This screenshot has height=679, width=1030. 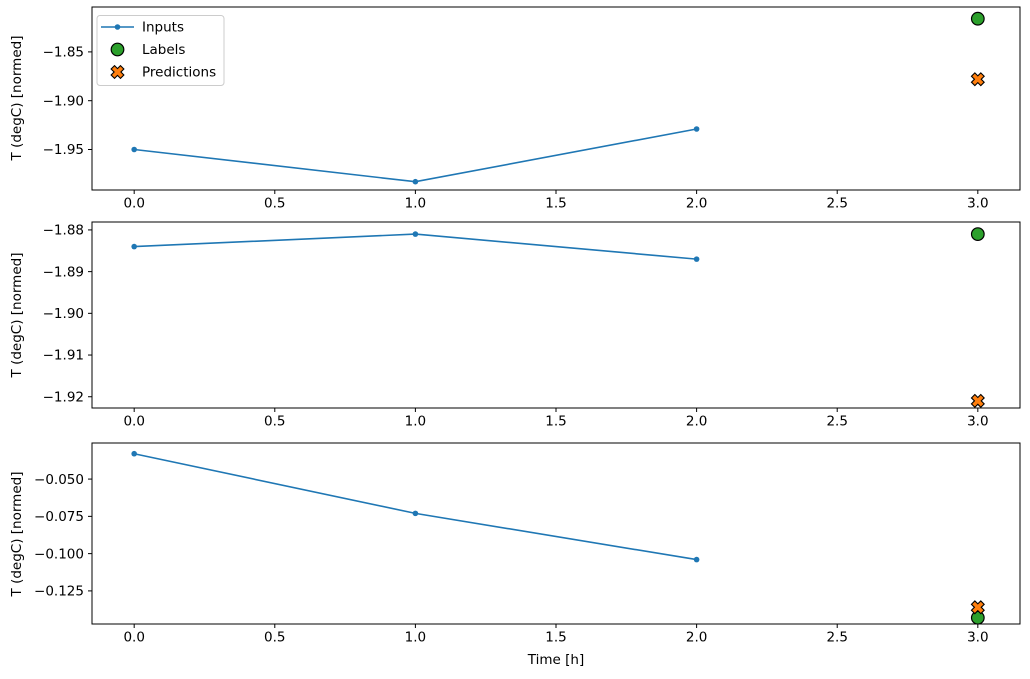 What do you see at coordinates (117, 72) in the screenshot?
I see `legend-predictions-marker` at bounding box center [117, 72].